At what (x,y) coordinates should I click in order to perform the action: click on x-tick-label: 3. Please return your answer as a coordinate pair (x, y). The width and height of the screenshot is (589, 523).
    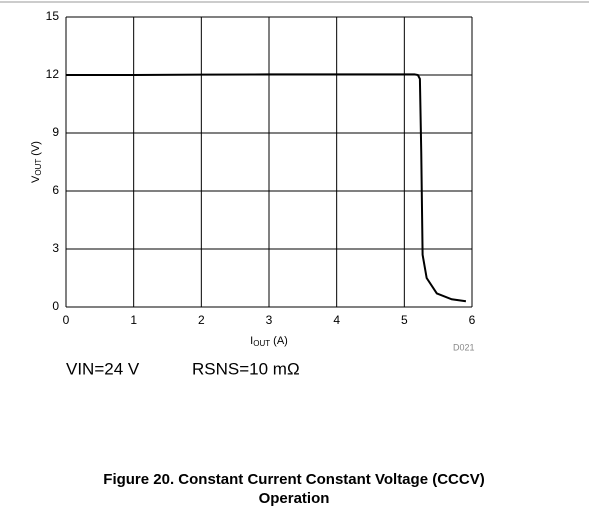
    Looking at the image, I should click on (269, 320).